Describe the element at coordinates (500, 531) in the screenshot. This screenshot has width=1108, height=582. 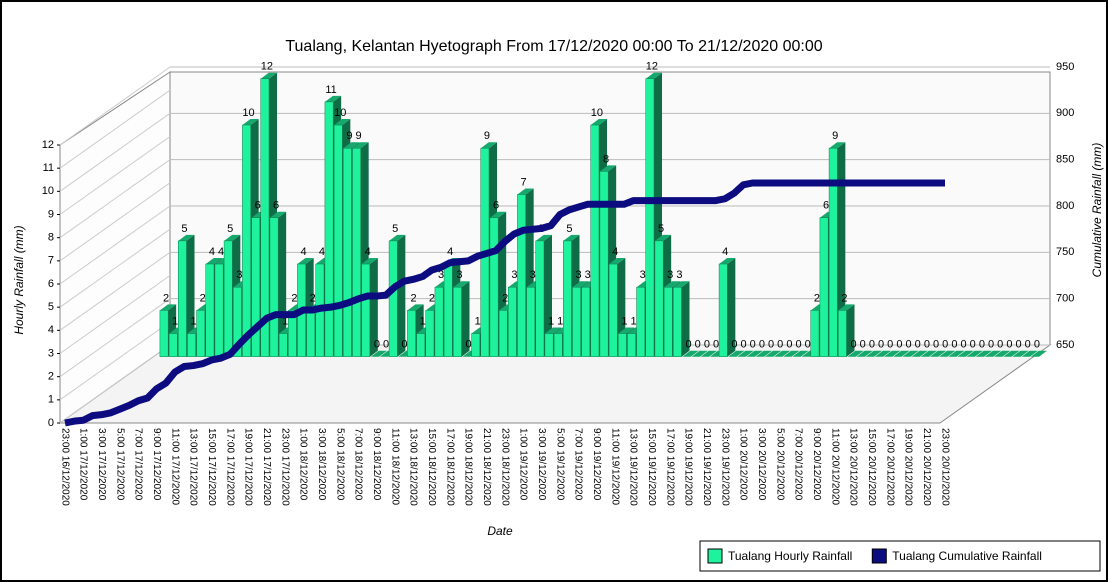
I see `x-axis-label: Date` at that location.